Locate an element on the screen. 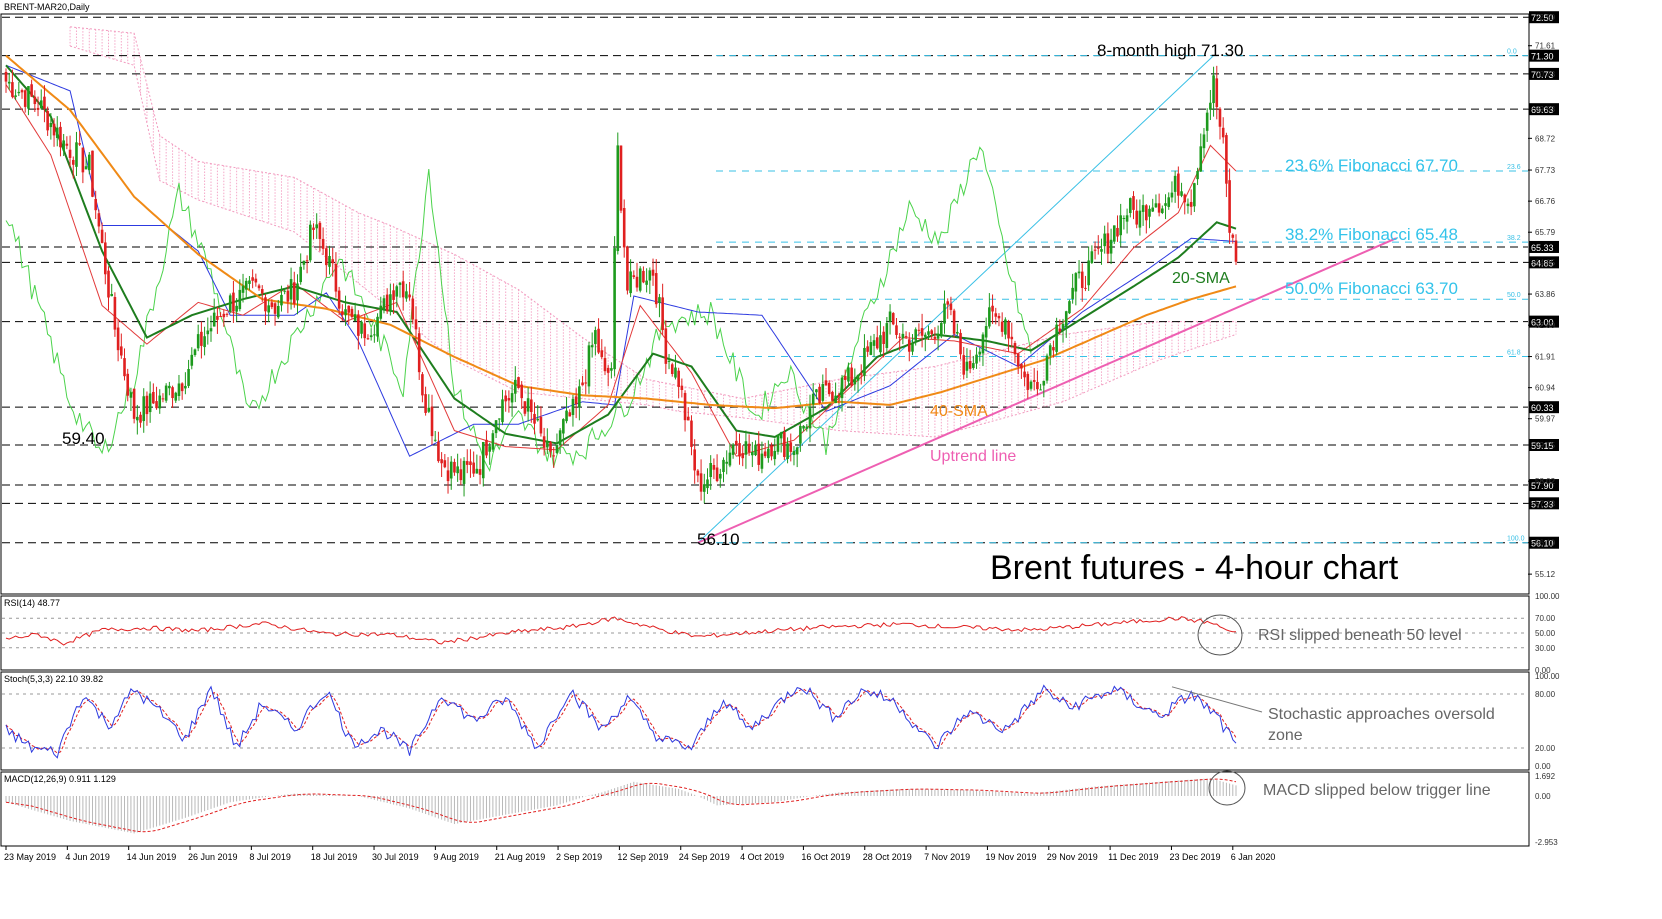 Image resolution: width=1662 pixels, height=919 pixels. fib-382-annotation: 38.2% Fibonacci 65.48 is located at coordinates (1371, 234).